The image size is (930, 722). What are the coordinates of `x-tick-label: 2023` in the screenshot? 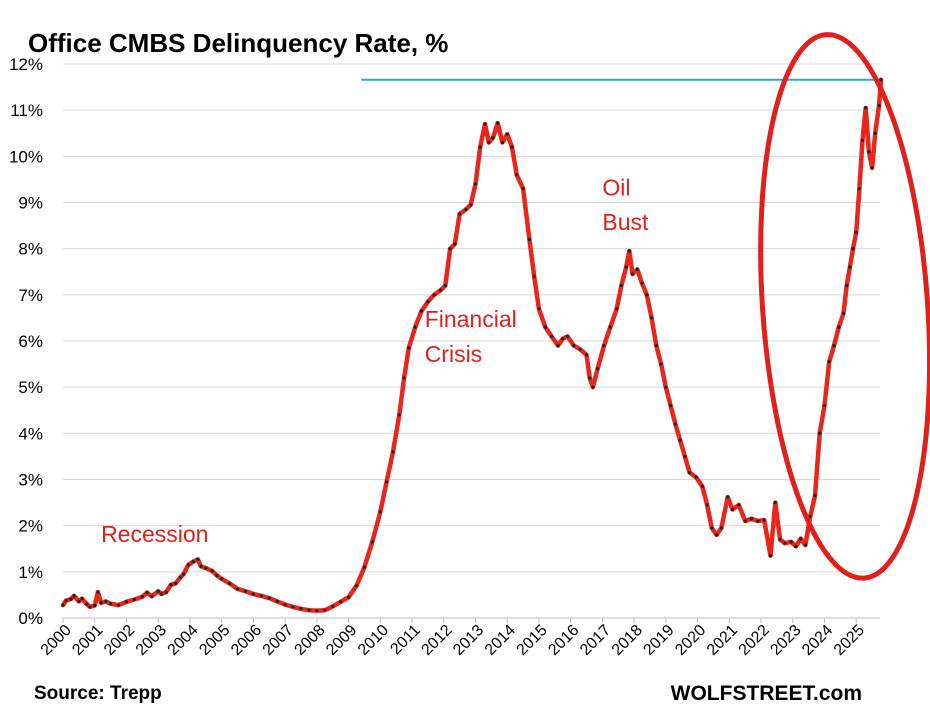 It's located at (785, 640).